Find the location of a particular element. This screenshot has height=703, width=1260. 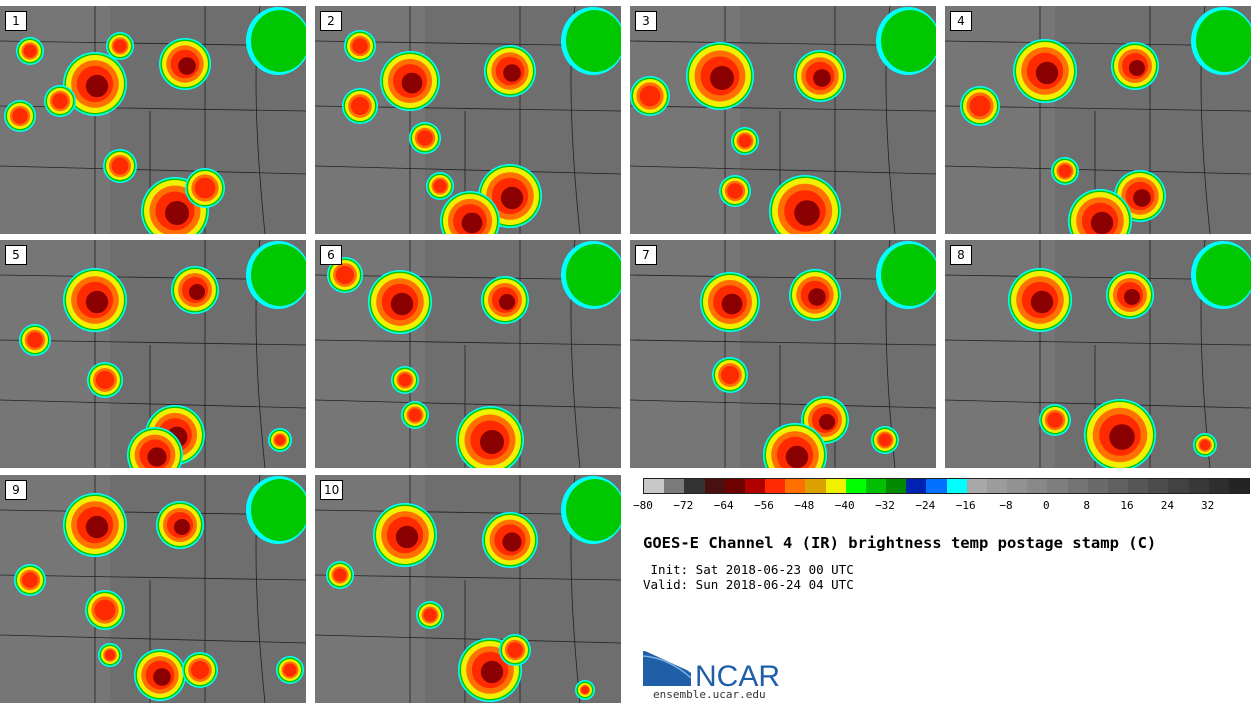

panel-number: 2 is located at coordinates (331, 21).